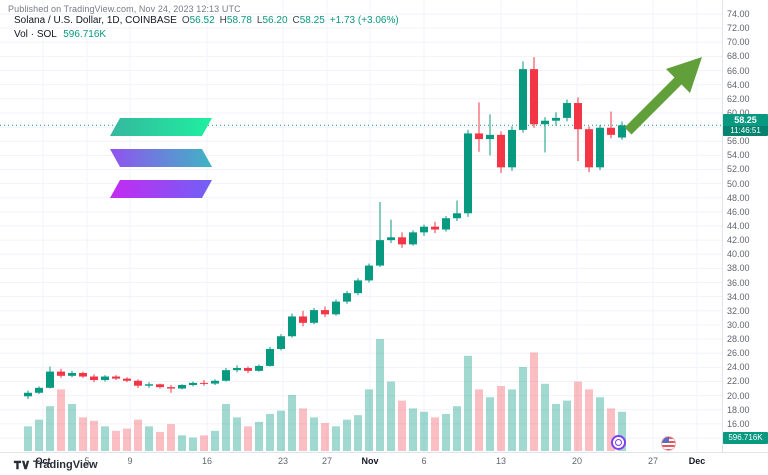  What do you see at coordinates (738, 98) in the screenshot?
I see `price-tick-label: 62.00` at bounding box center [738, 98].